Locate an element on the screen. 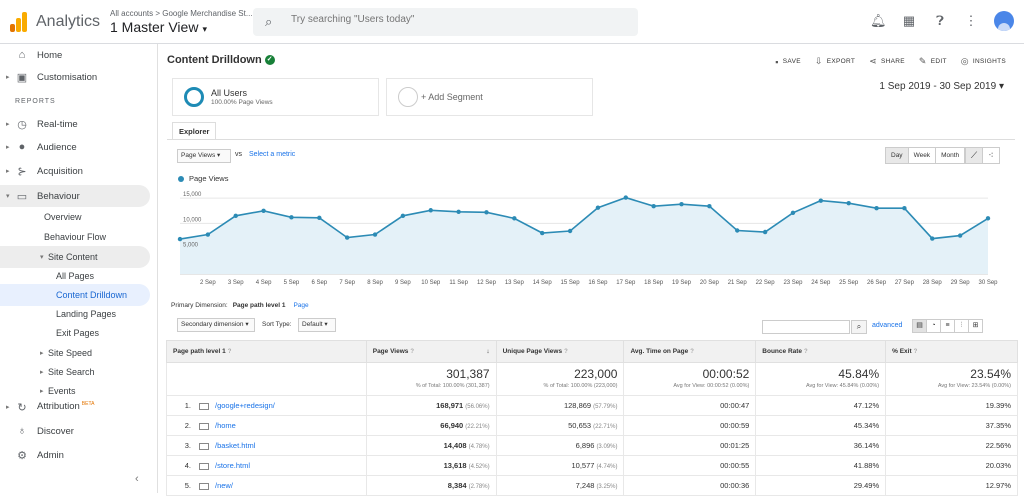  sidebar-item-landing-pages: Landing Pages is located at coordinates (75, 314).